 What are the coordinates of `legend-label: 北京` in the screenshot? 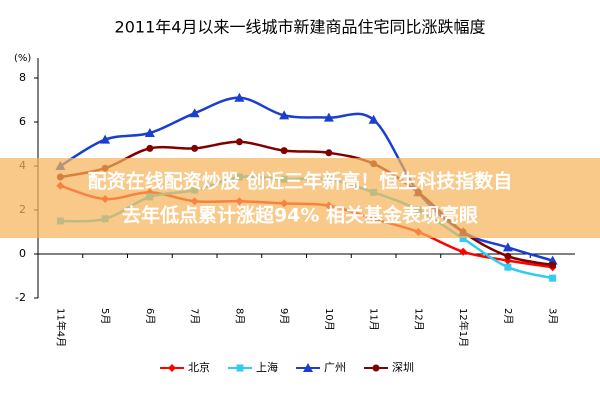 It's located at (199, 367).